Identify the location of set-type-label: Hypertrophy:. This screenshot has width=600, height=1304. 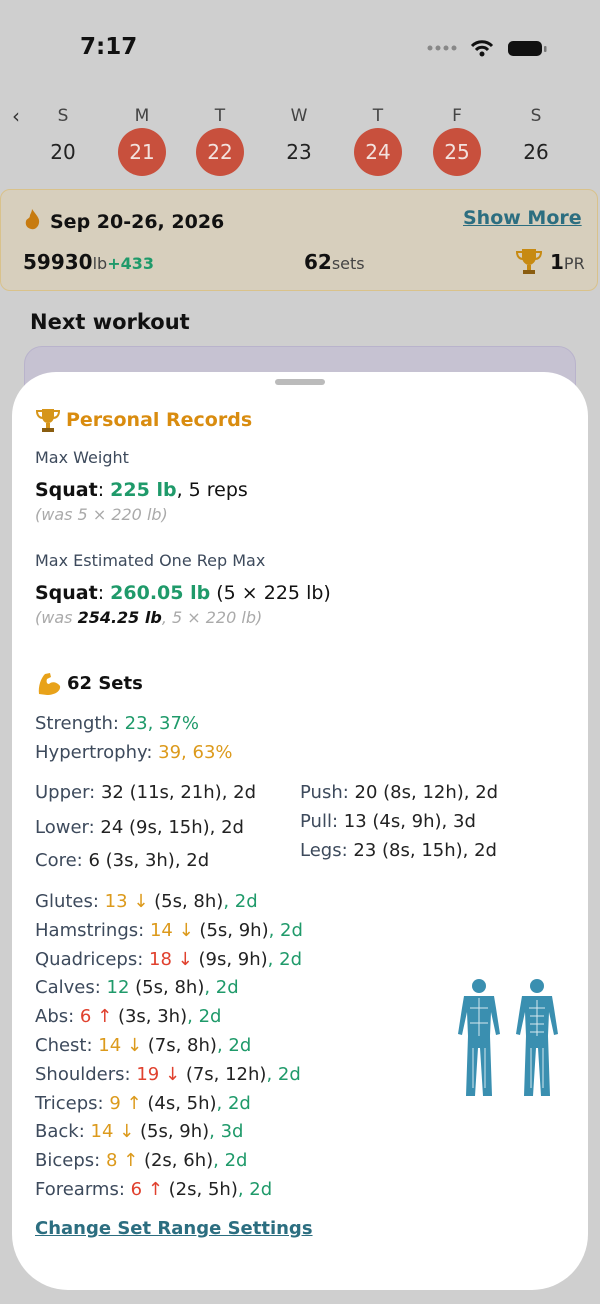
(94, 752).